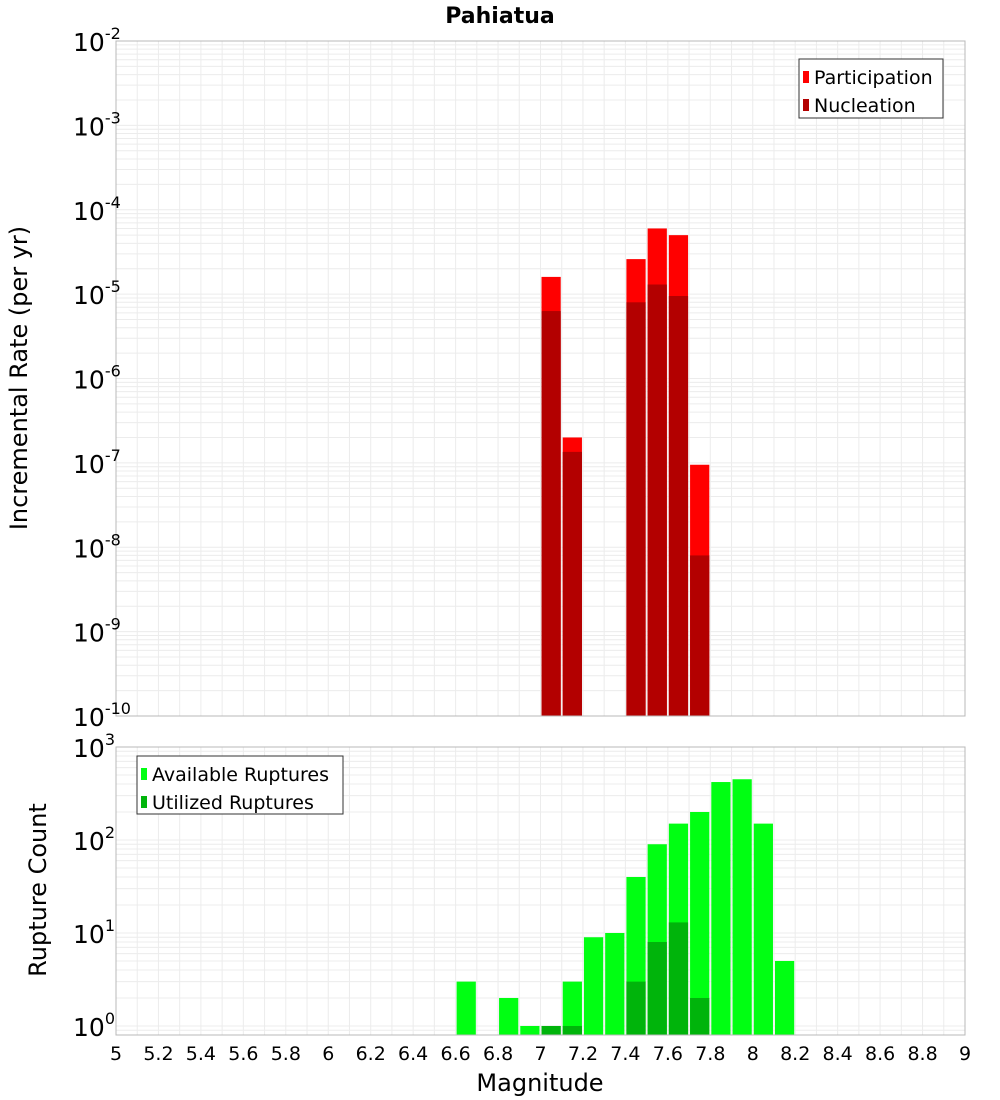 The width and height of the screenshot is (1000, 1100). What do you see at coordinates (113, 33) in the screenshot?
I see `y-tick-exponent: -2` at bounding box center [113, 33].